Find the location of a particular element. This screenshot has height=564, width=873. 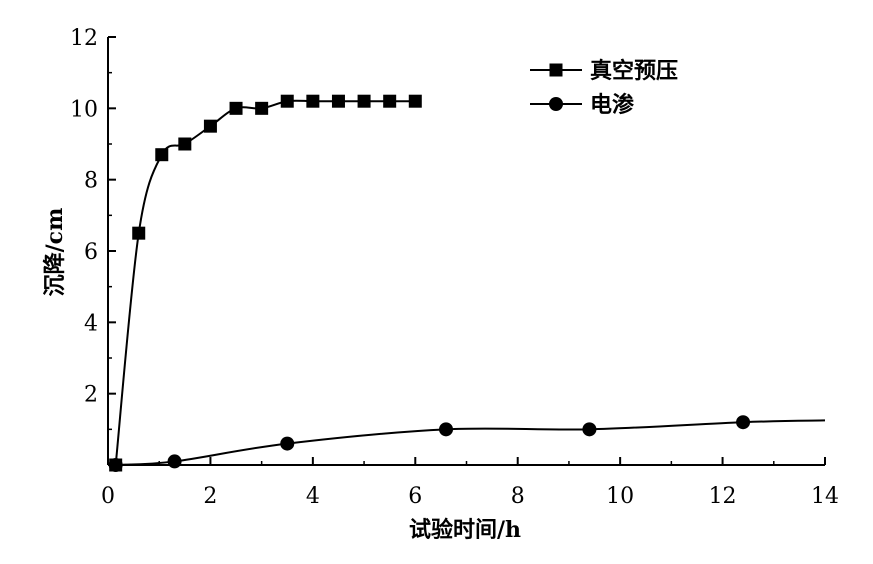

series-line is located at coordinates (470, 442).